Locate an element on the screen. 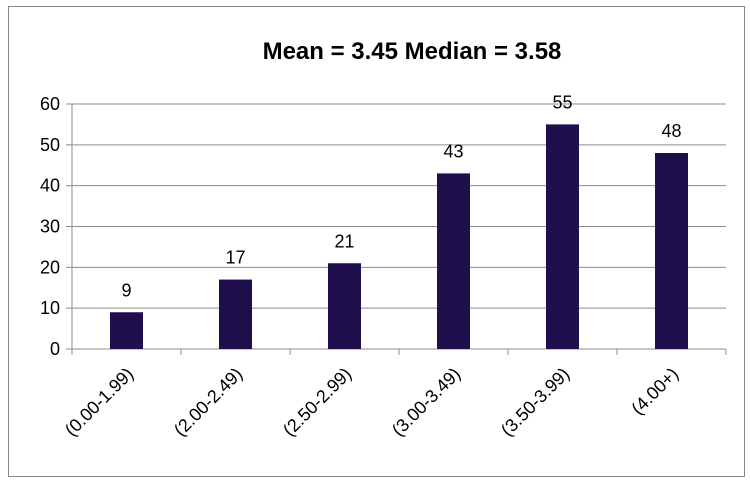 The width and height of the screenshot is (750, 481). y-tick-label: 30 is located at coordinates (50, 227).